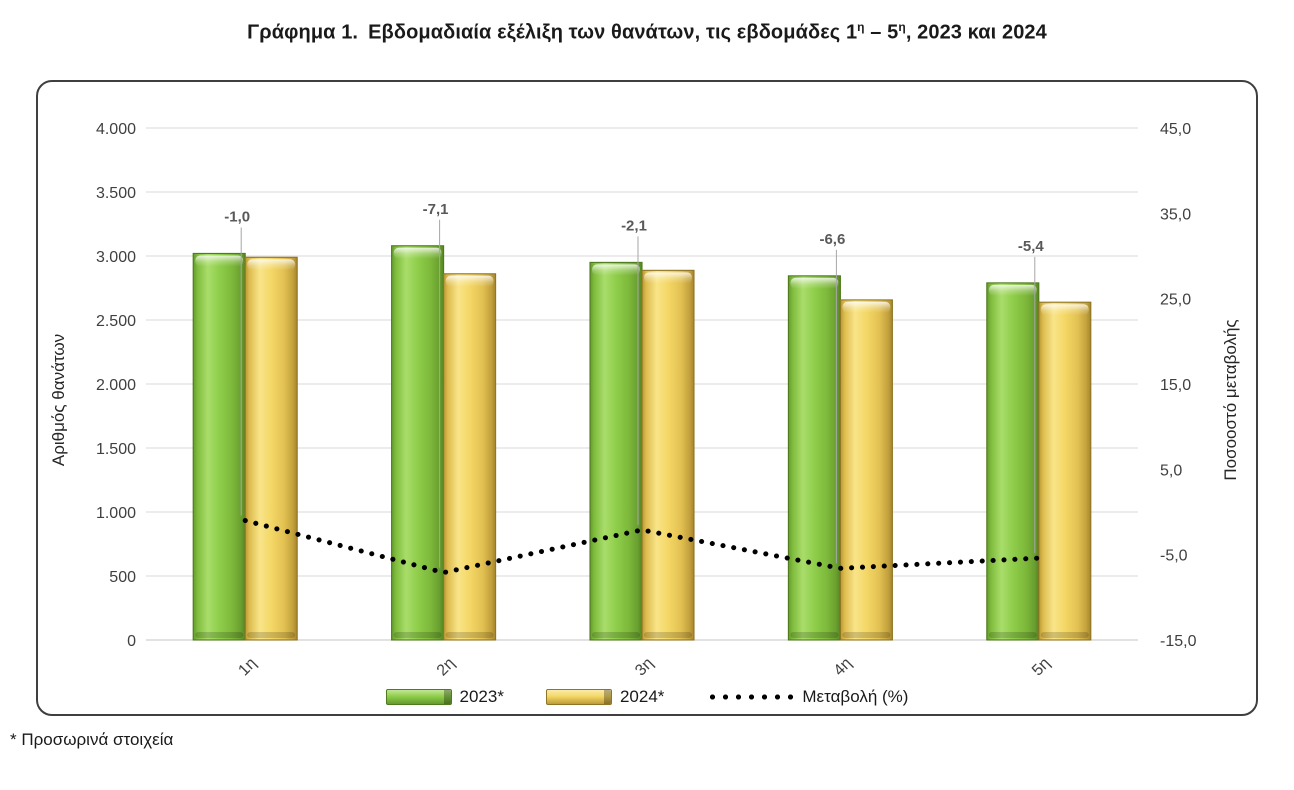  What do you see at coordinates (116, 321) in the screenshot?
I see `left-axis-tick: 2.500` at bounding box center [116, 321].